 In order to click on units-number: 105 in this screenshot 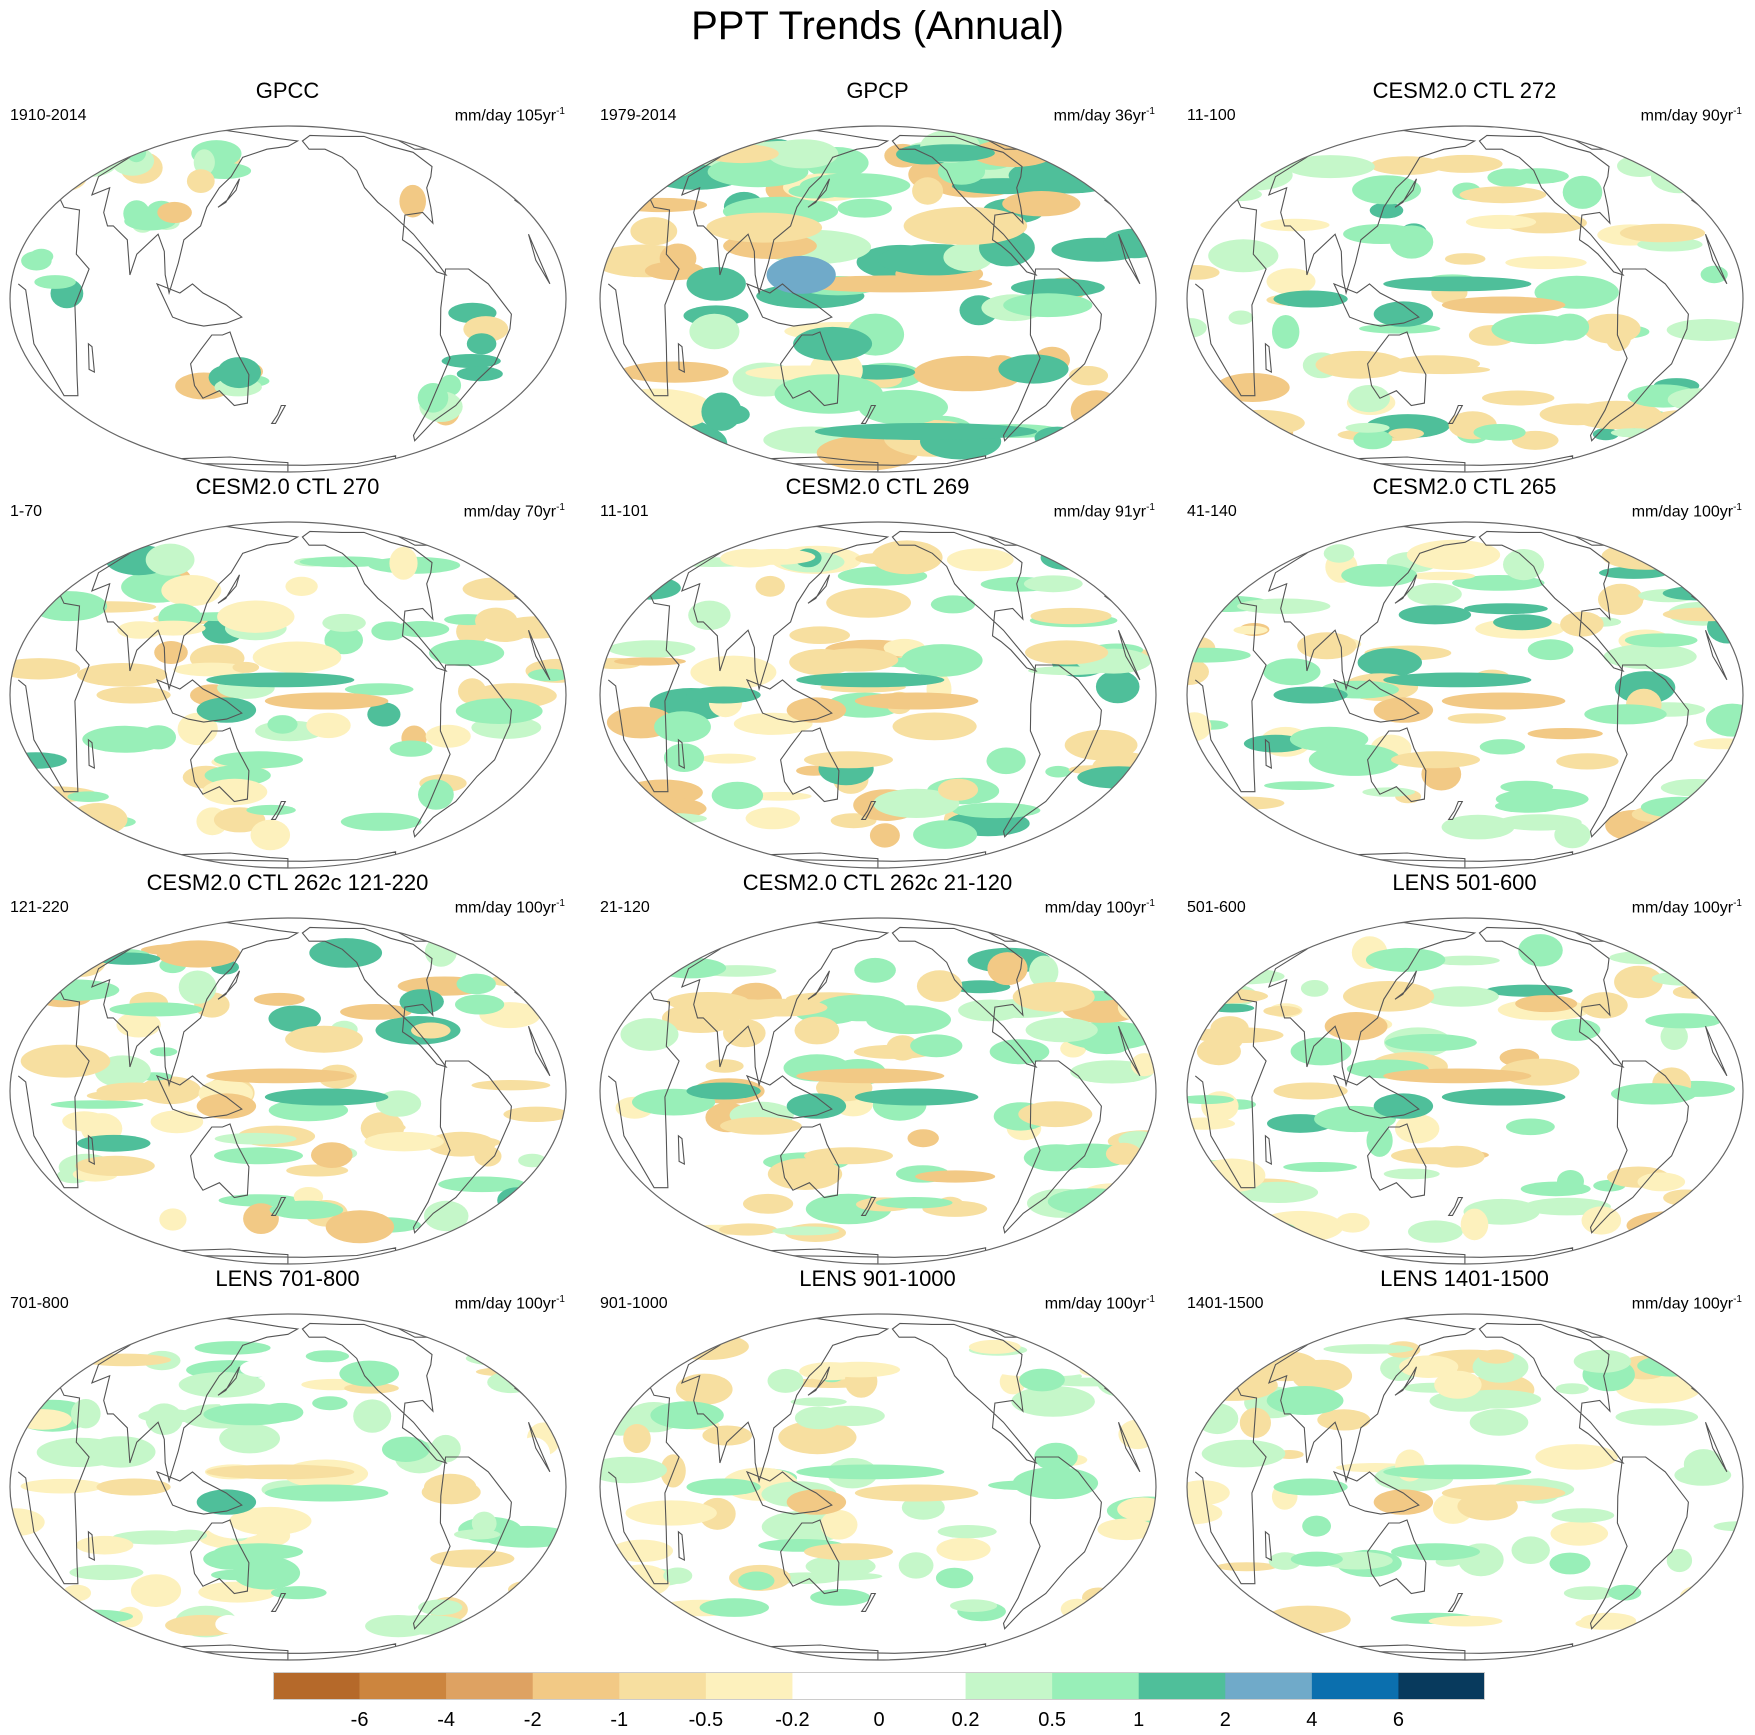, I will do `click(529, 116)`.